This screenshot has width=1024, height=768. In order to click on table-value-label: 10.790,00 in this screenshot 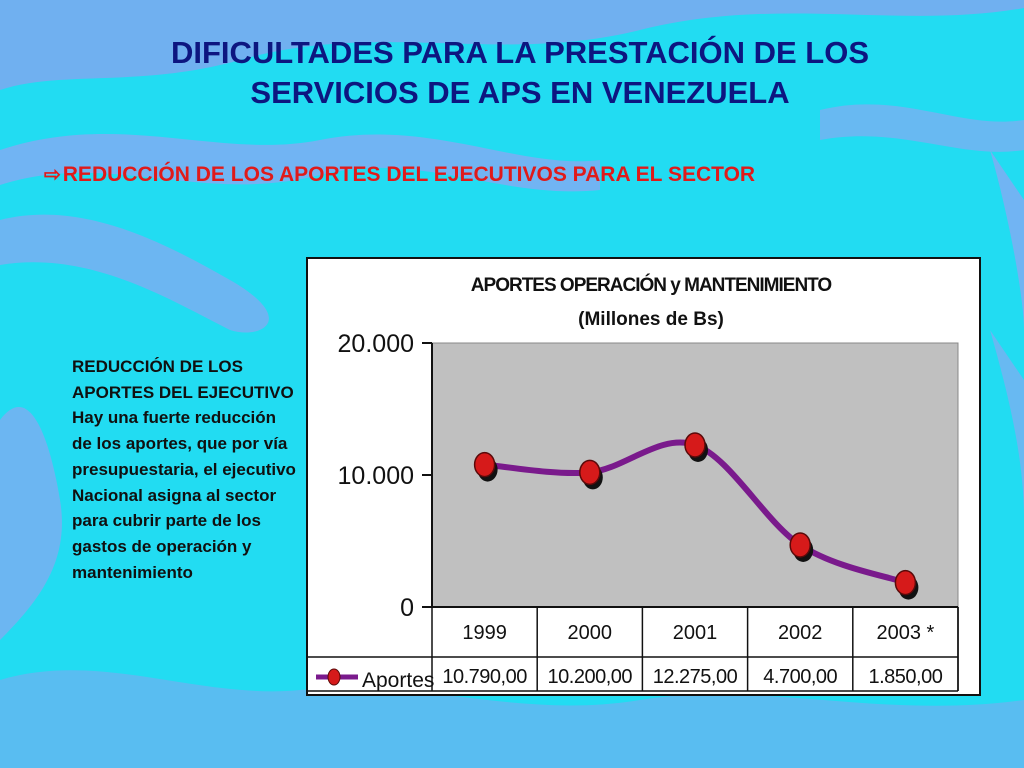, I will do `click(484, 677)`.